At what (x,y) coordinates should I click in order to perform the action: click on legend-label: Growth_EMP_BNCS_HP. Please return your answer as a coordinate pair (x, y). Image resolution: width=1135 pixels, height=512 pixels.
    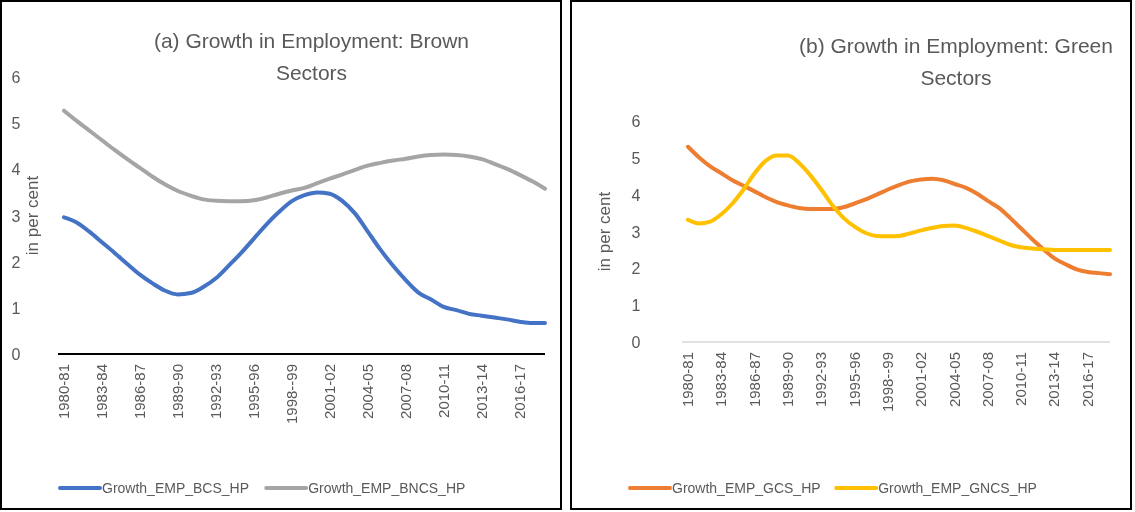
    Looking at the image, I should click on (387, 488).